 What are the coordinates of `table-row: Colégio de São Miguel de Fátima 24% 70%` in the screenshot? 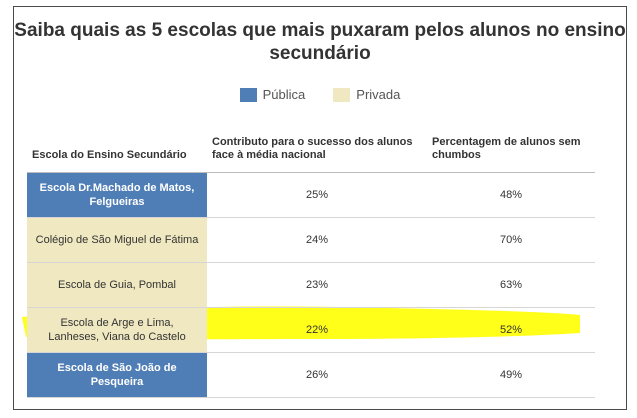 It's located at (311, 240).